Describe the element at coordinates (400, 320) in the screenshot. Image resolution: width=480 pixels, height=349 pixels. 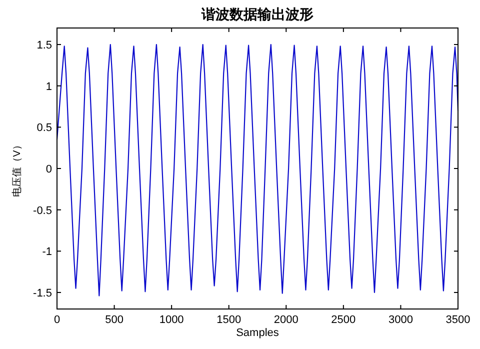
I see `x-tick-label: 3000` at that location.